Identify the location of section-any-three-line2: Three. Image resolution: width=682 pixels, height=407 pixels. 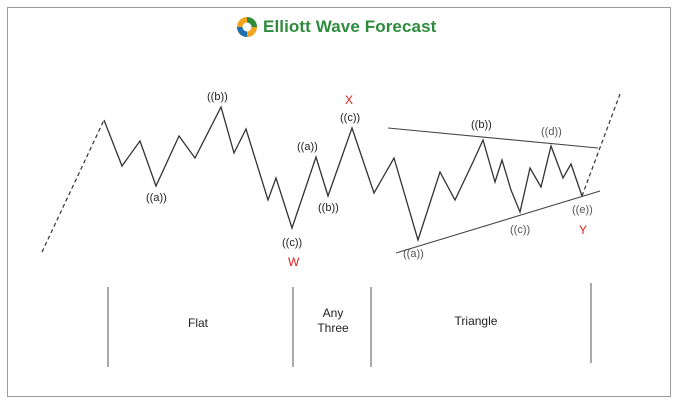
(333, 328).